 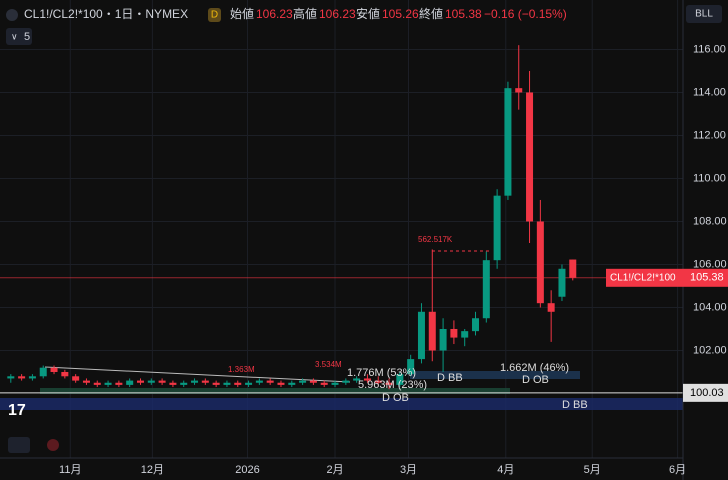 I want to click on price-tag-value: 100.03, so click(x=707, y=393).